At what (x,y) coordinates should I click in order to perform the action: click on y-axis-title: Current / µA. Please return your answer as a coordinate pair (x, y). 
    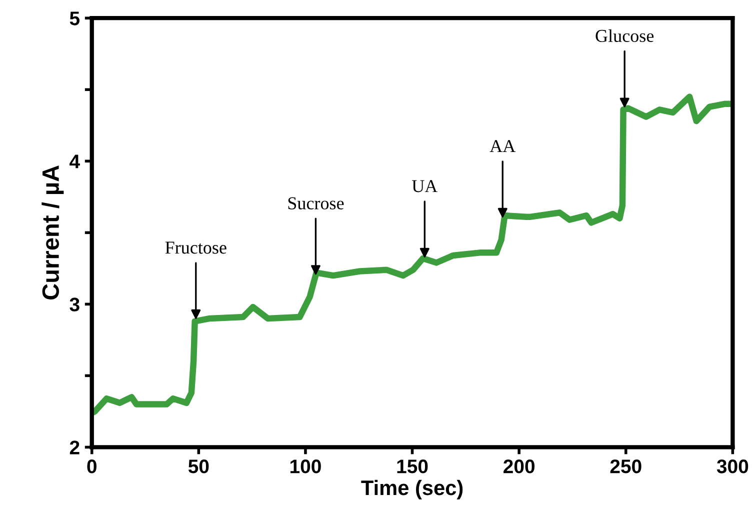
    Looking at the image, I should click on (53, 232).